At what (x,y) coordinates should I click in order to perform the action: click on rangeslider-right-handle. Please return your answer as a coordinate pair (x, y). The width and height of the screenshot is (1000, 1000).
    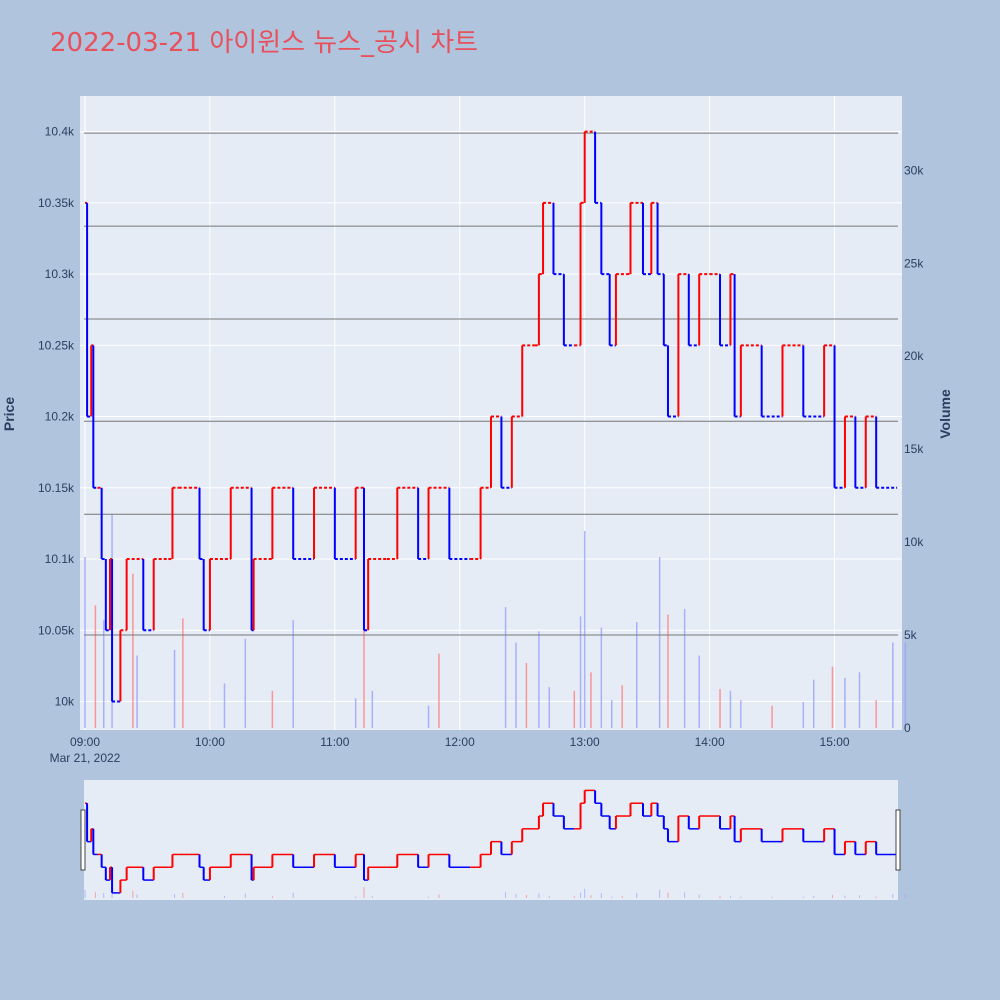
    Looking at the image, I should click on (898, 840).